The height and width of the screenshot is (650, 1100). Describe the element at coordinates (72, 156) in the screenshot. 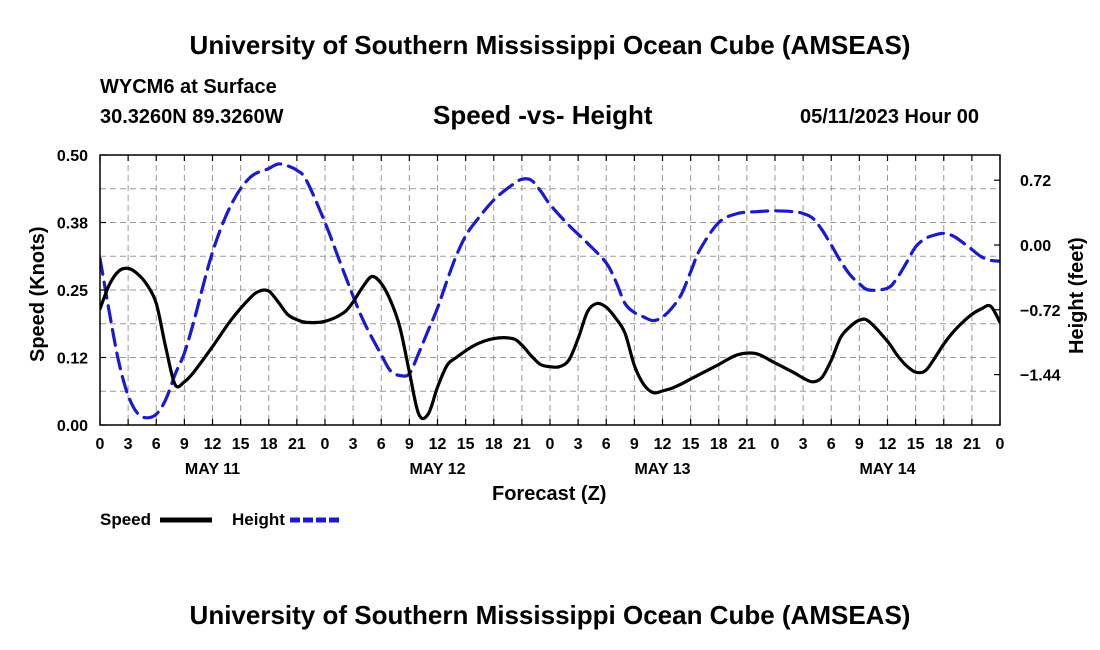

I see `y-tick-label: 0.50` at that location.